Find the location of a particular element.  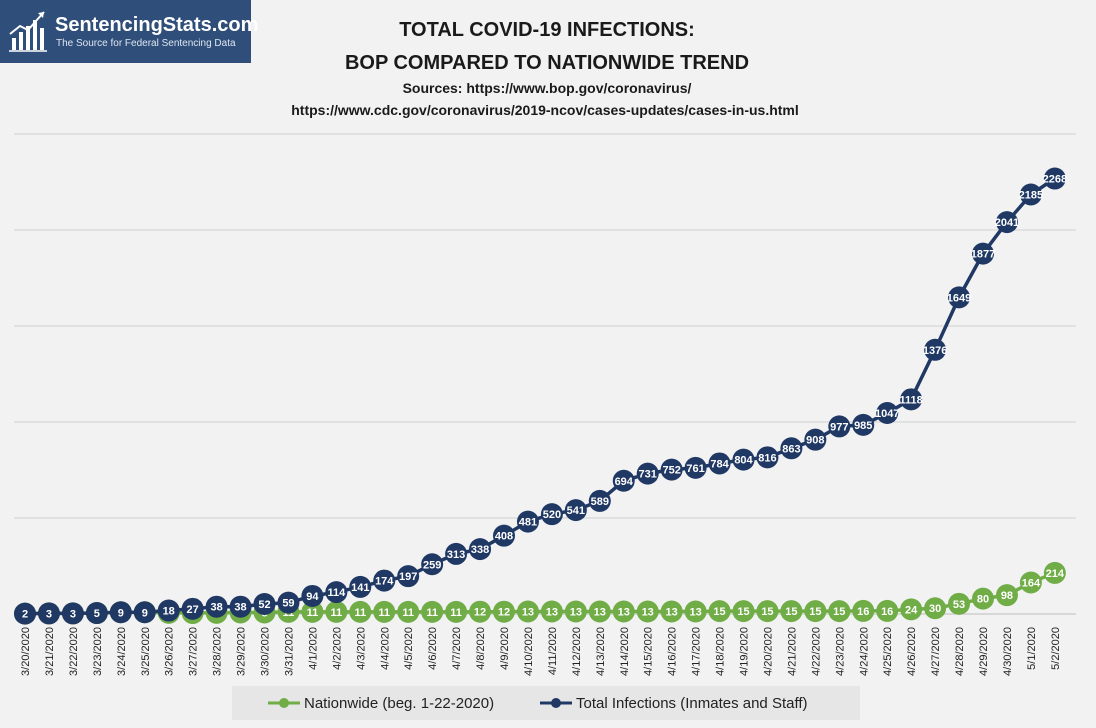

x-tick-label: 4/24/2020 is located at coordinates (864, 651).